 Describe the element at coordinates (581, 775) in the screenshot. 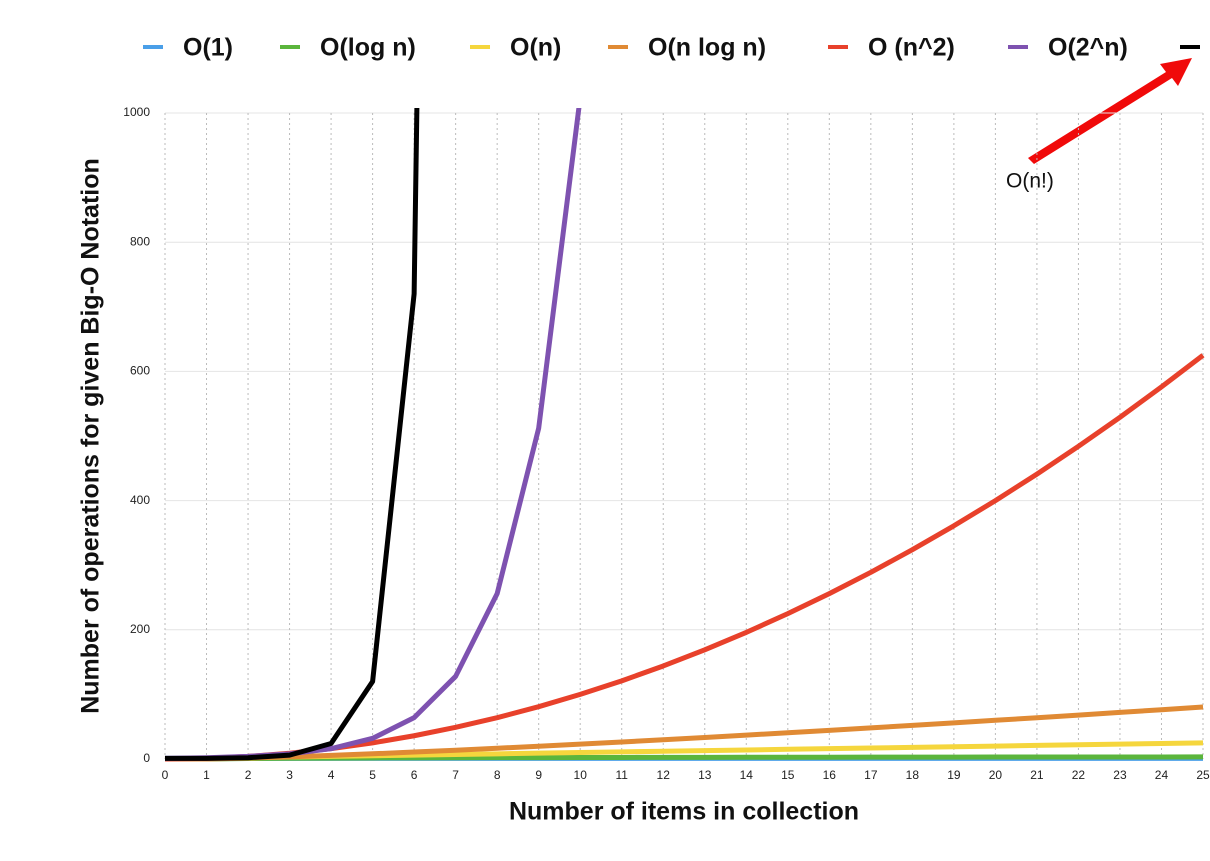

I see `x-tick-label: 10` at that location.